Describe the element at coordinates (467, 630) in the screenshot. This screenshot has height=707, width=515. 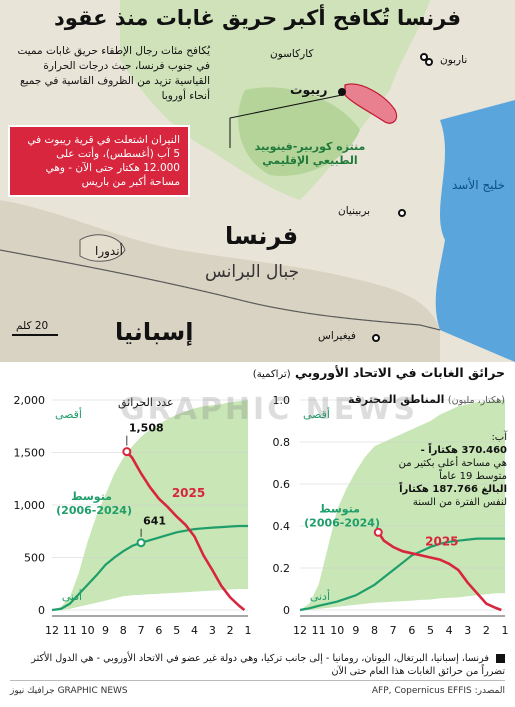
I see `chart2-xtick-2: 3` at that location.